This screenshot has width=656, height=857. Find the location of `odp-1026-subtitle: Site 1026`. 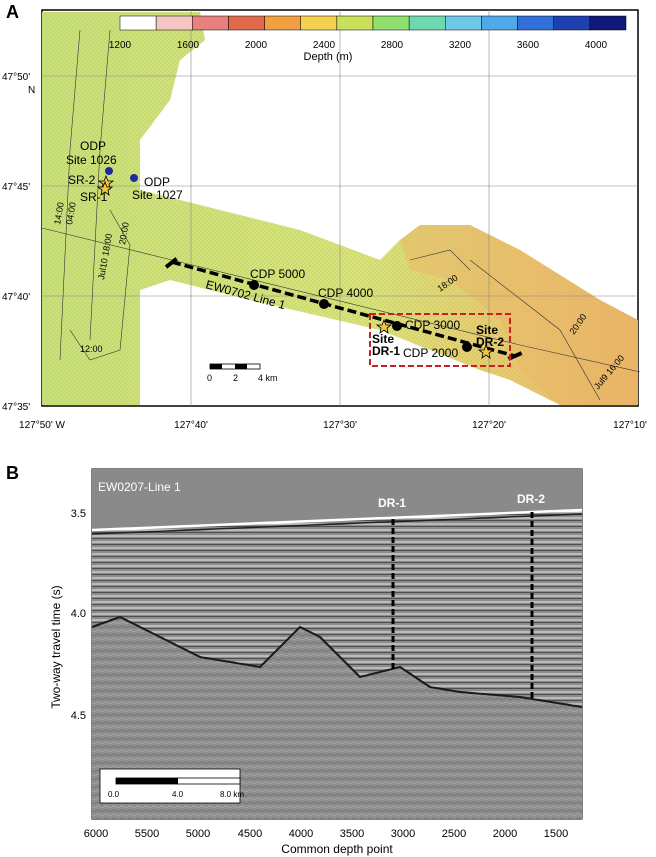

odp-1026-subtitle: Site 1026 is located at coordinates (91, 160).